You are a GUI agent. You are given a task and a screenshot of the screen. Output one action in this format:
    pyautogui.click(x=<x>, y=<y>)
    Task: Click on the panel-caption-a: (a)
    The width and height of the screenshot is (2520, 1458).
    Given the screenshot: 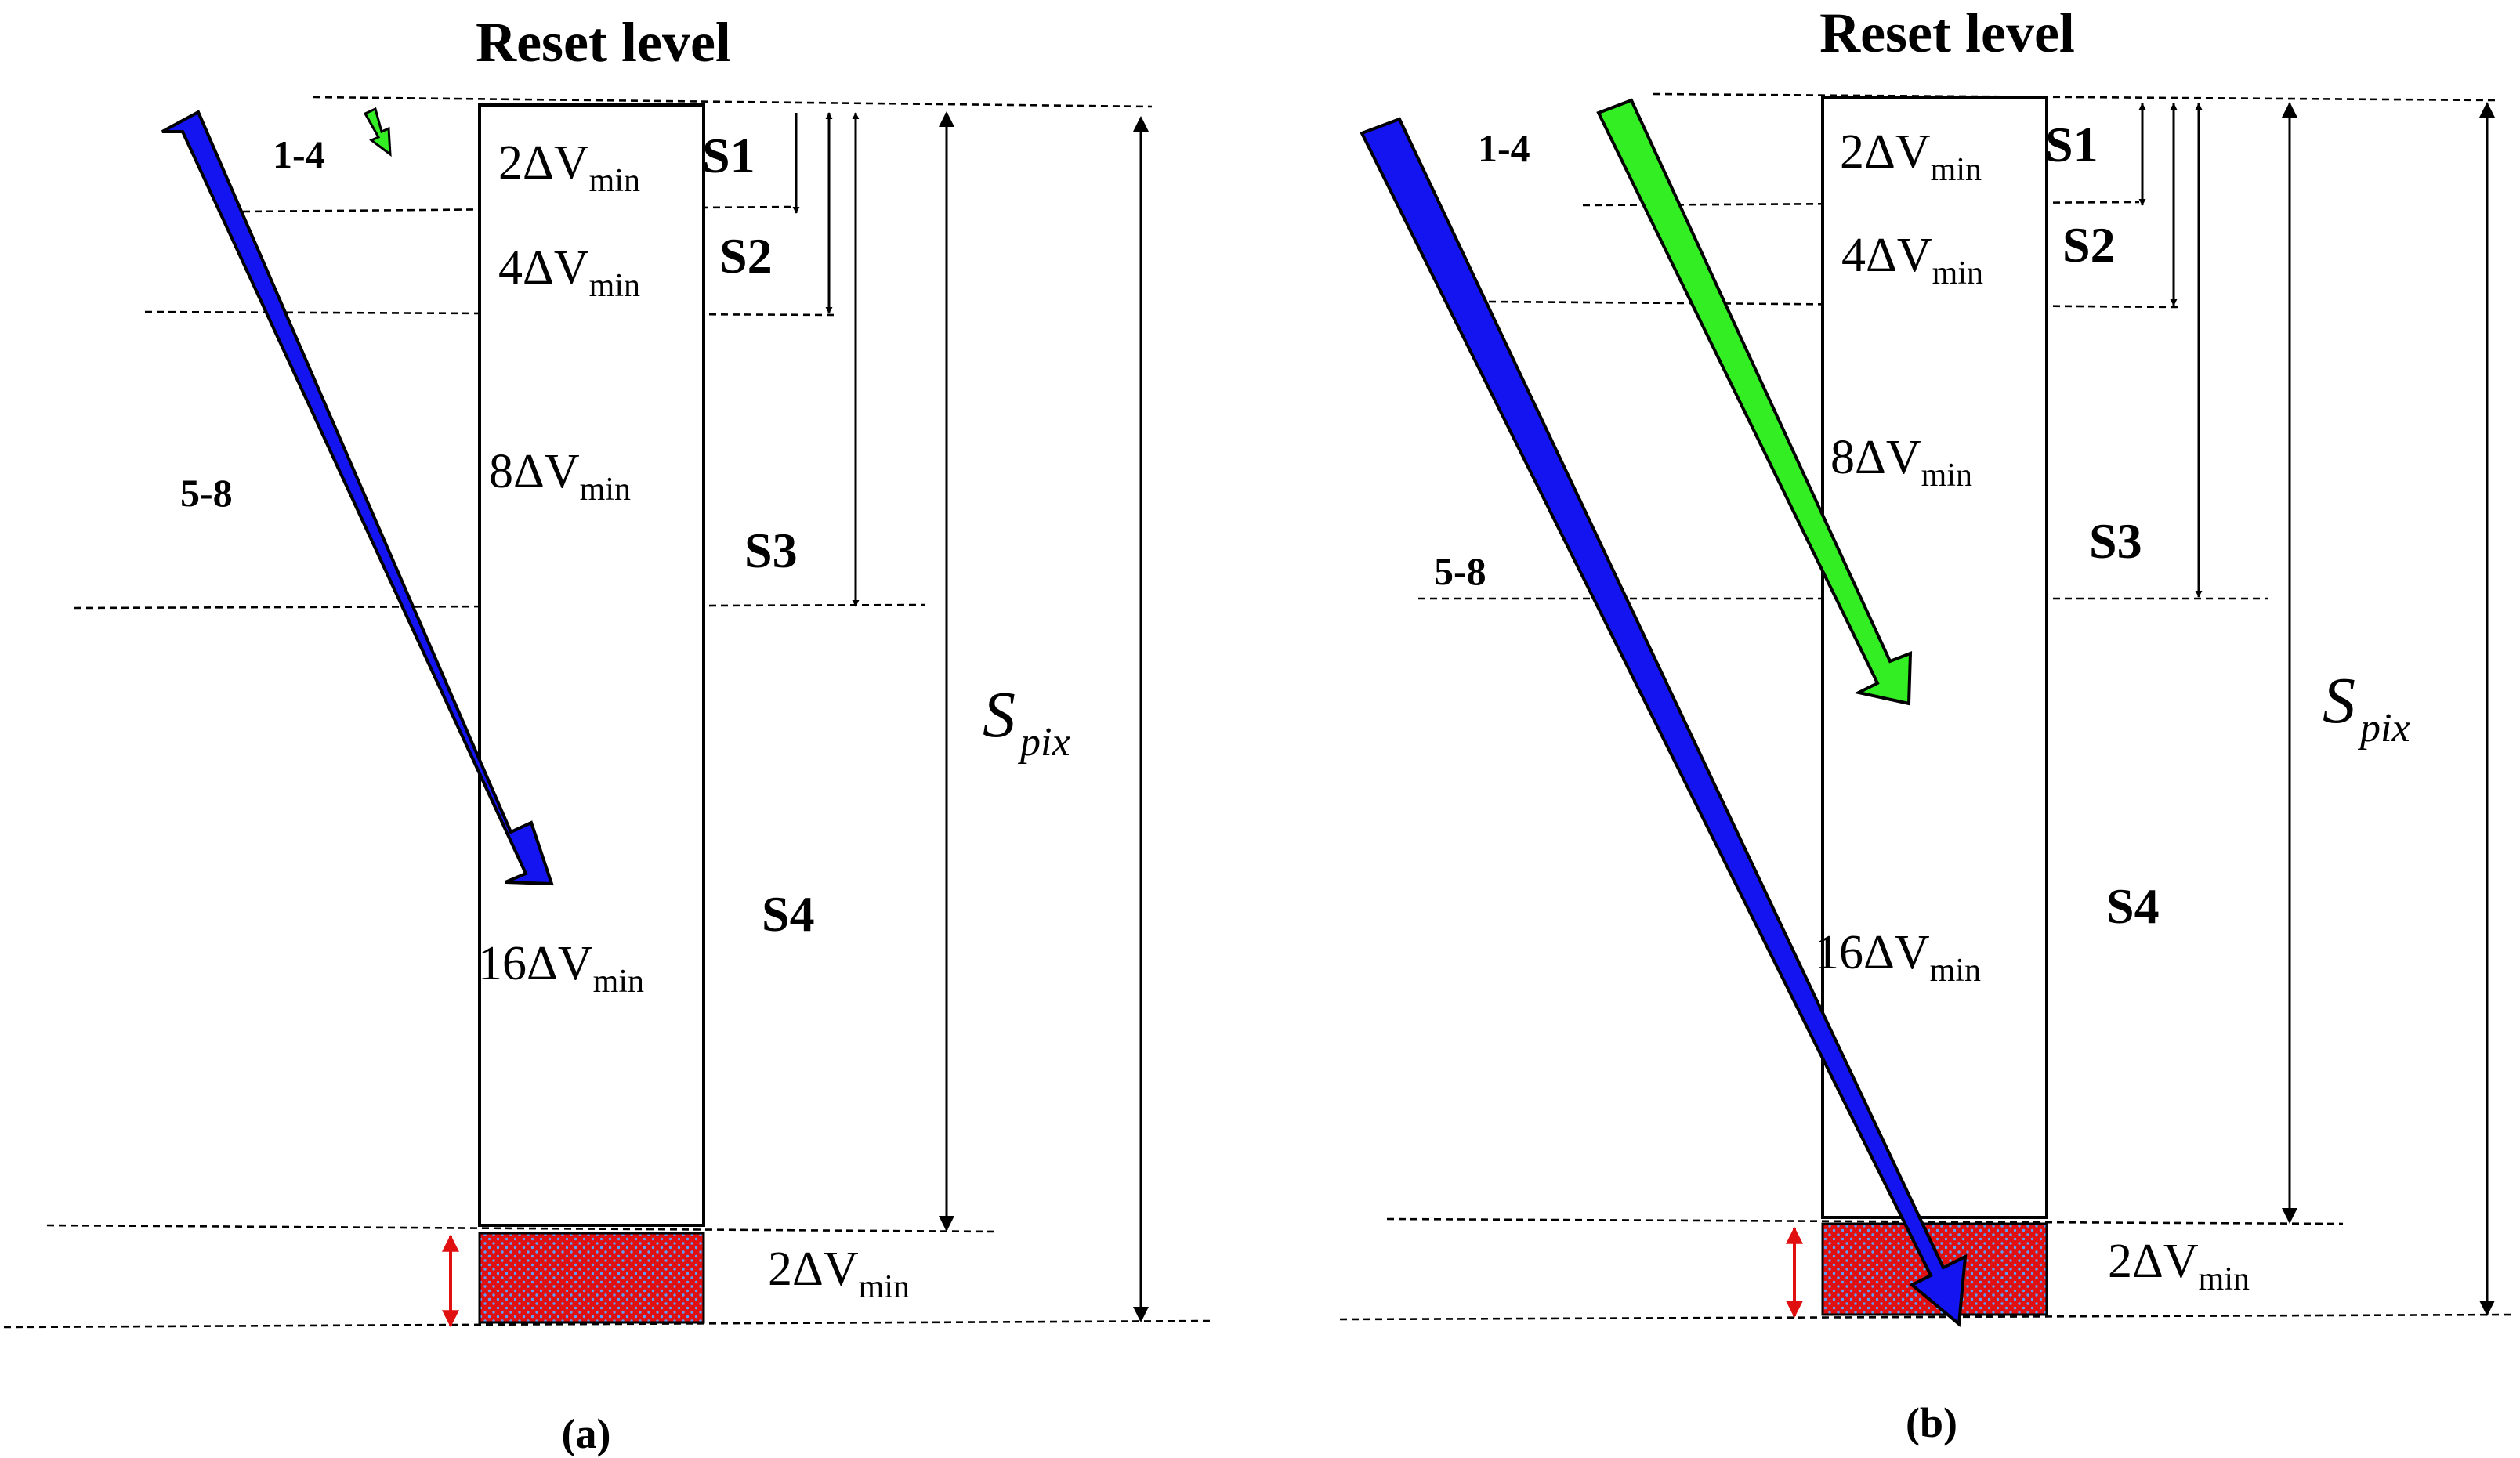 What is the action you would take?
    pyautogui.click(x=586, y=1433)
    